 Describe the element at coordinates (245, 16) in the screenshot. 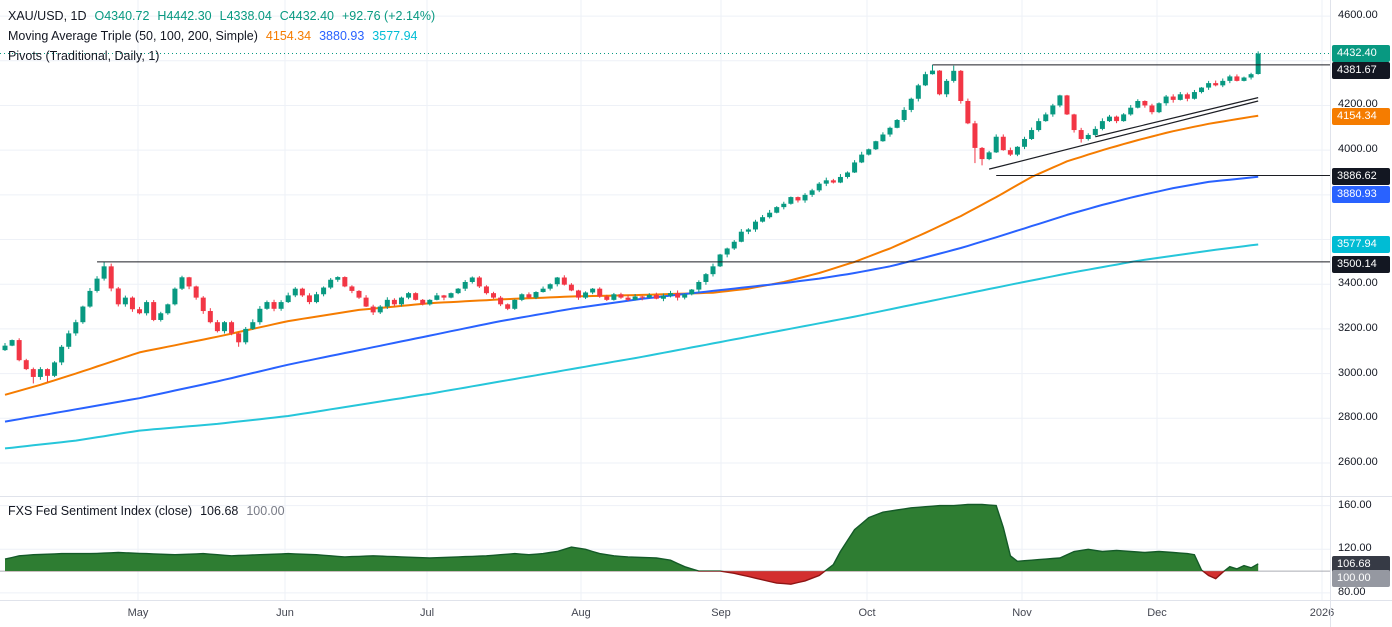

I see `ohlc-low: L4338.04` at that location.